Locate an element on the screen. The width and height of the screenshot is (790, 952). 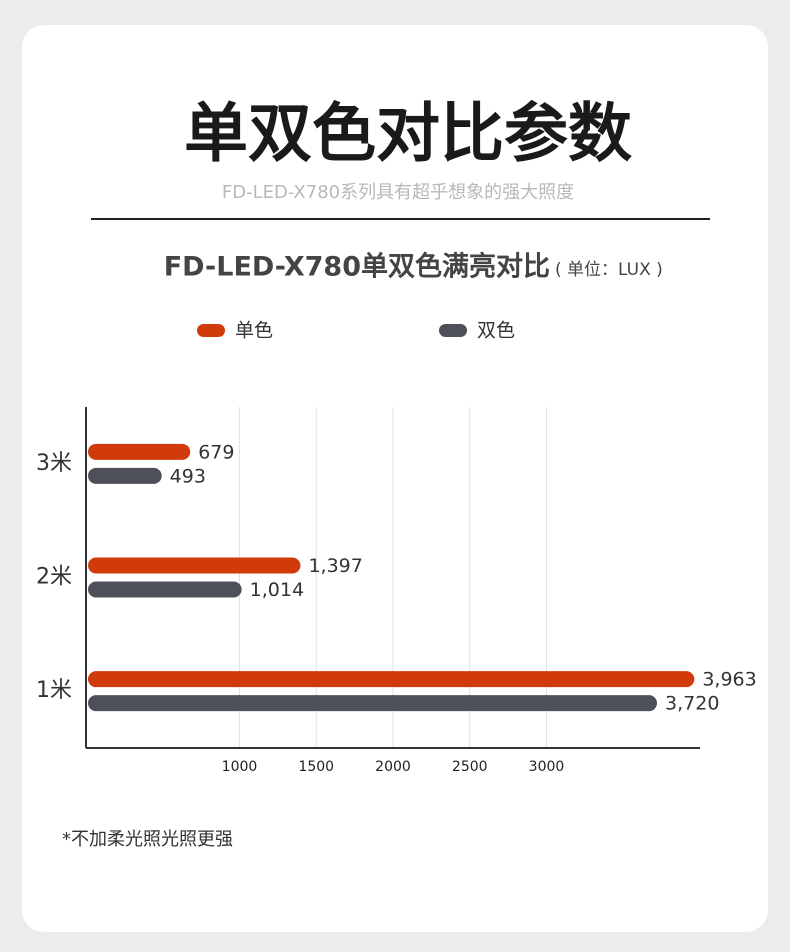
y-tick-label: 2米 is located at coordinates (54, 577).